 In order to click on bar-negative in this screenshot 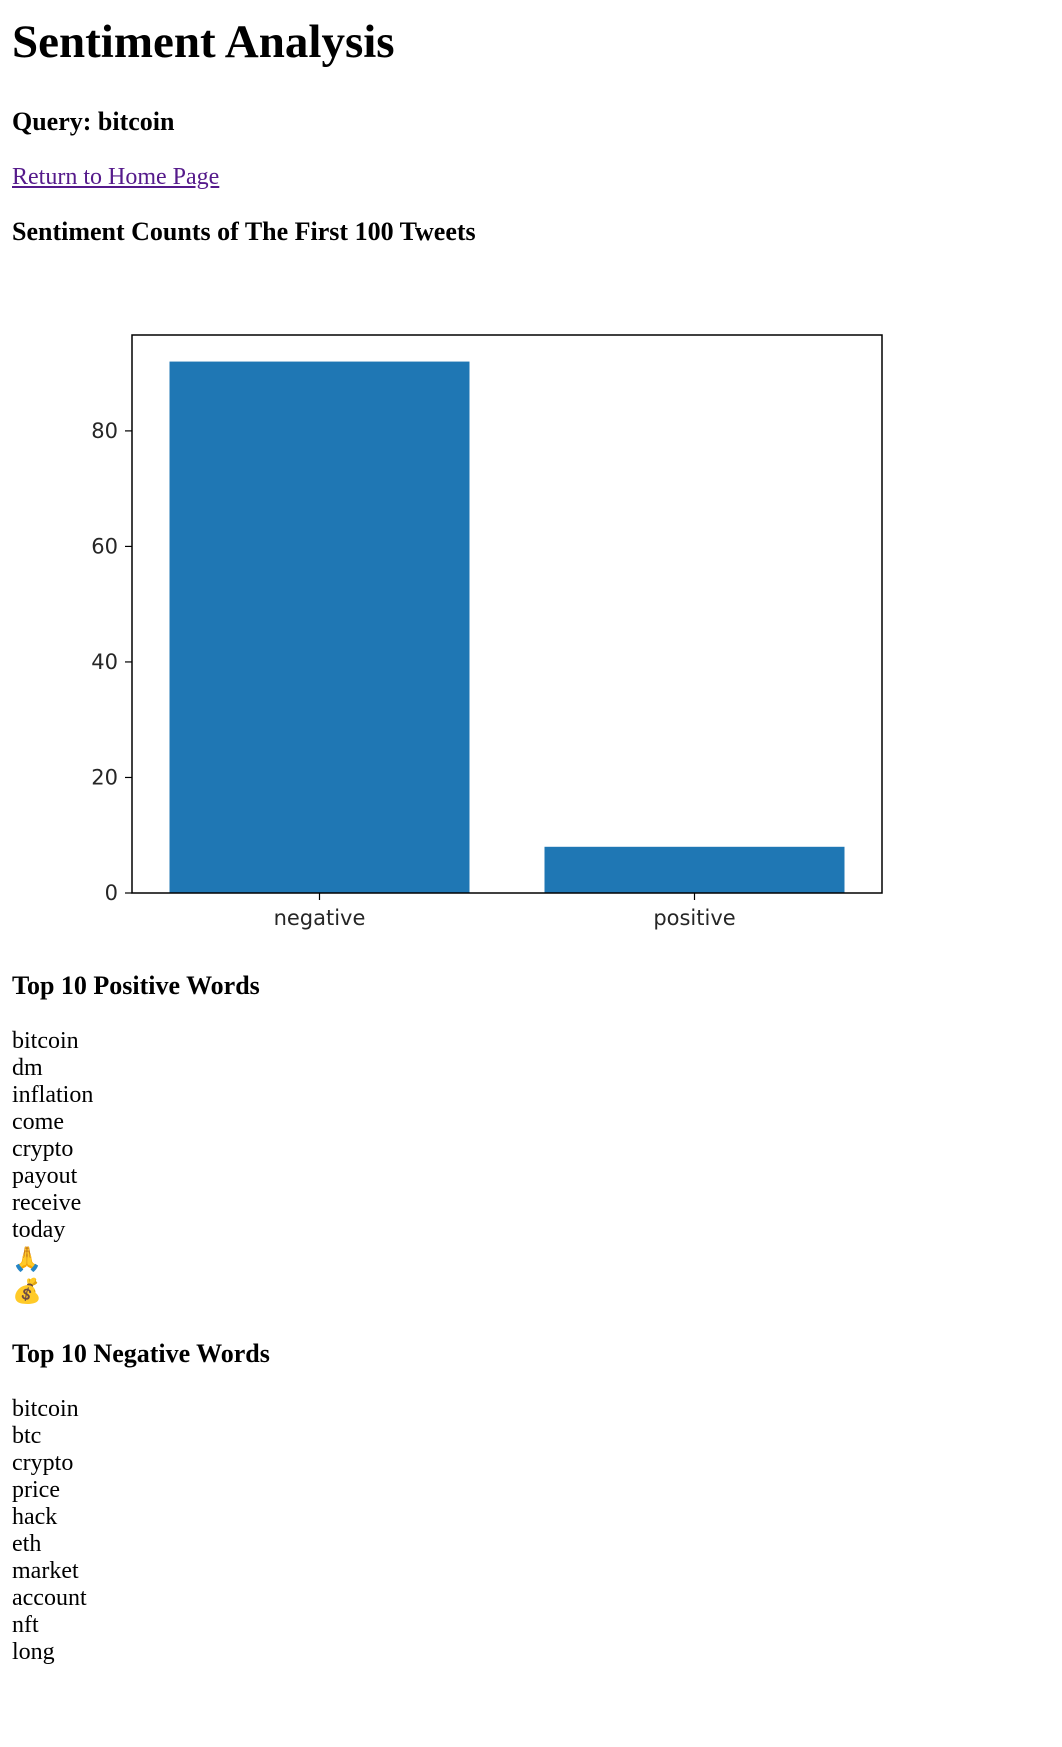, I will do `click(319, 627)`.